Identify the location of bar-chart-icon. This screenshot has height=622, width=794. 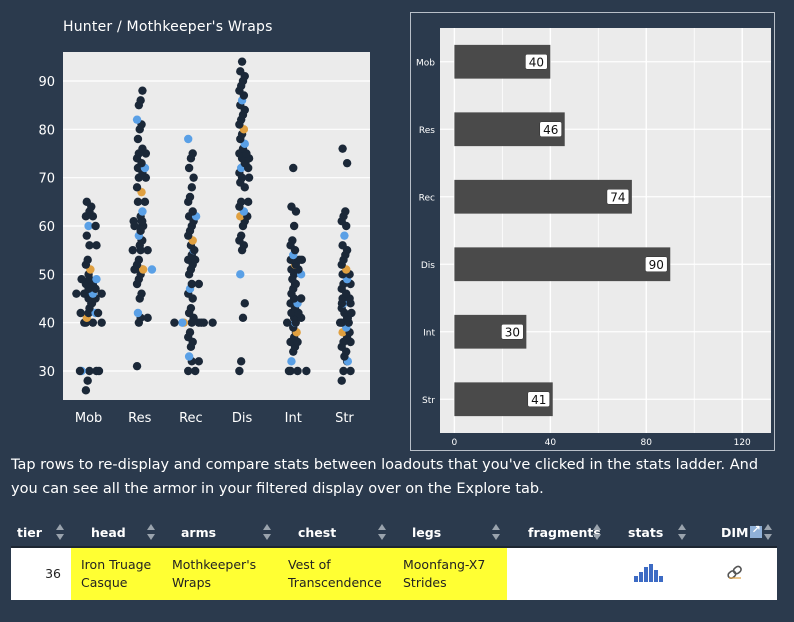
(650, 572).